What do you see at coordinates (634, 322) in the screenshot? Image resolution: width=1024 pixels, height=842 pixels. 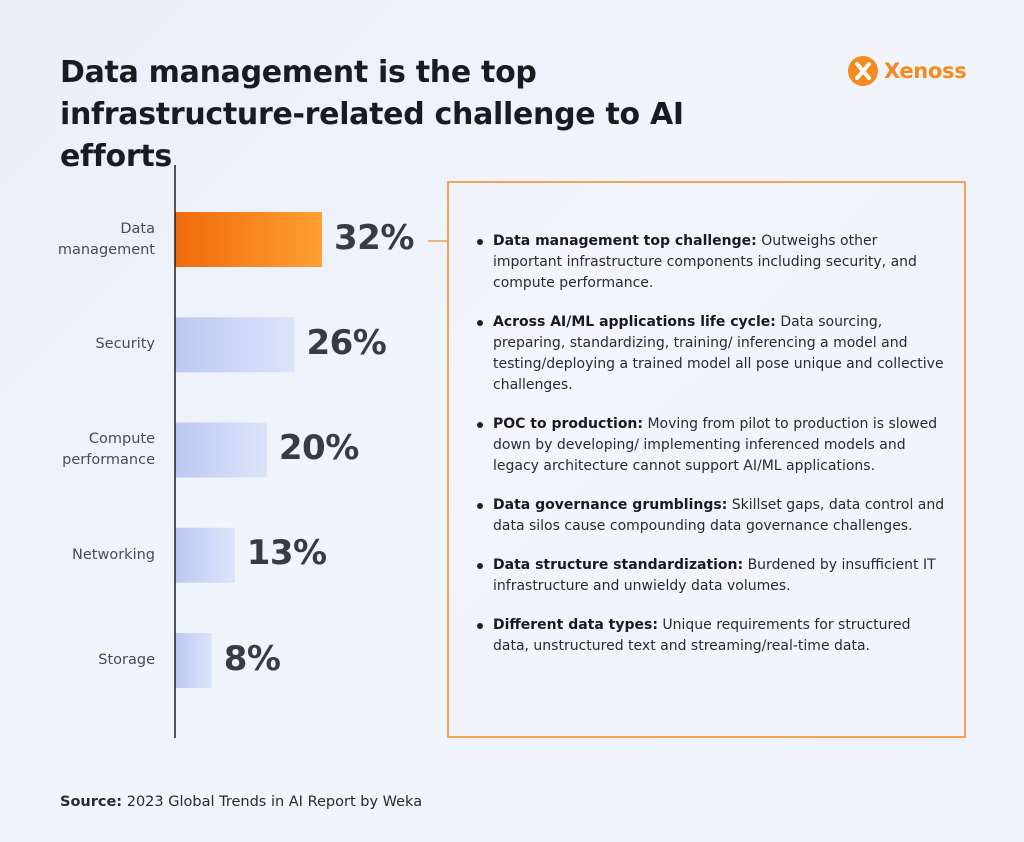 I see `insight-heading-1: Across AI/ML applications life cycle:` at bounding box center [634, 322].